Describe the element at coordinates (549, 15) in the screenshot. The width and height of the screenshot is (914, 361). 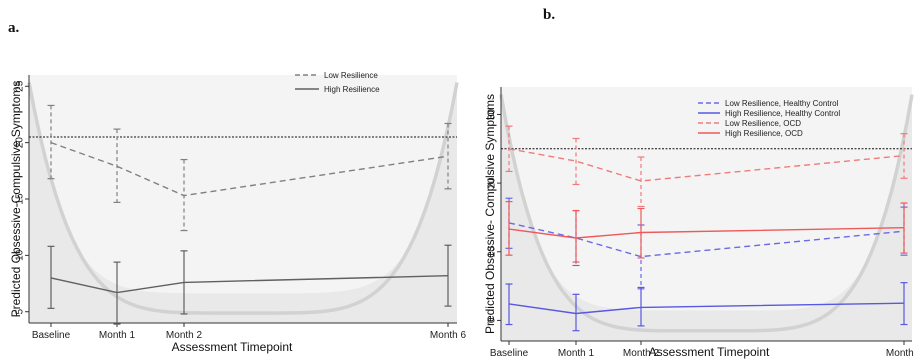
I see `panel-b-label: b.` at that location.